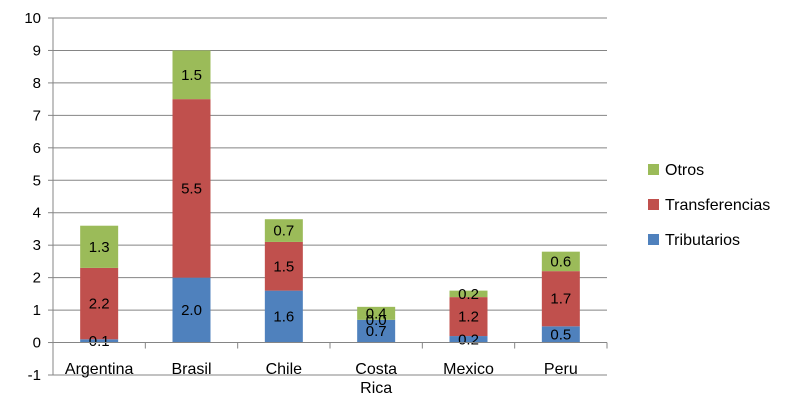 Image resolution: width=805 pixels, height=398 pixels. What do you see at coordinates (191, 369) in the screenshot?
I see `category-label: Brasil` at bounding box center [191, 369].